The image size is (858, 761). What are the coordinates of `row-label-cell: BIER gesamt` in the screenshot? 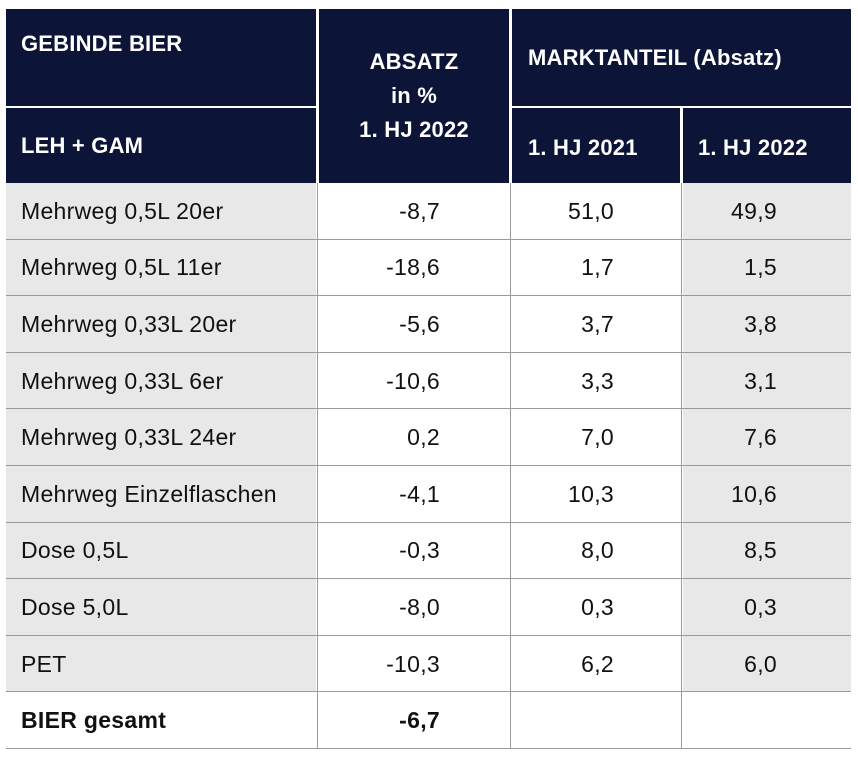 It's located at (161, 720).